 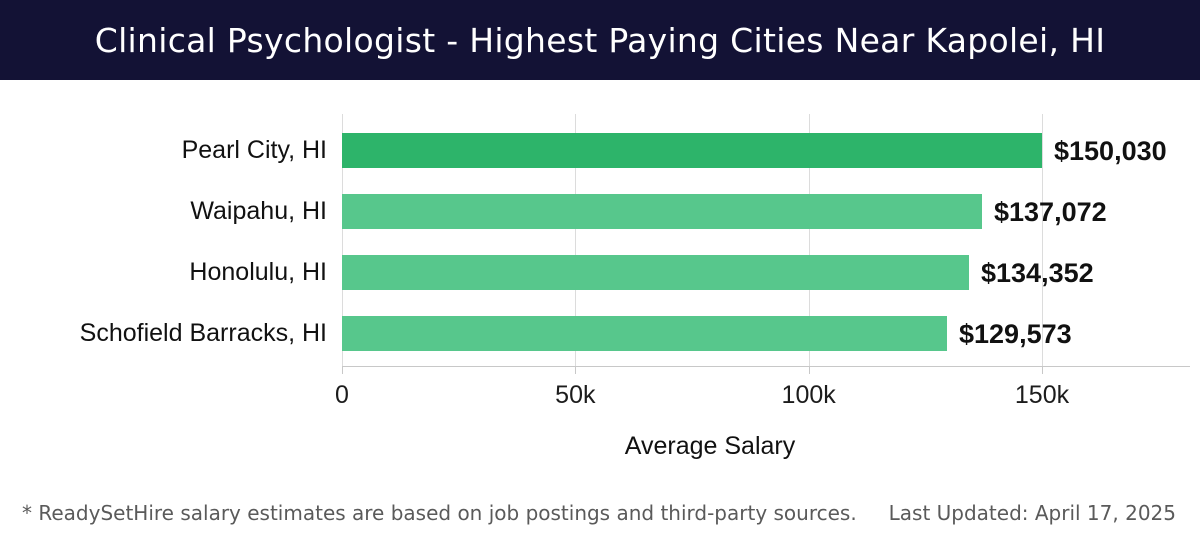 What do you see at coordinates (576, 240) in the screenshot?
I see `gridline-50k` at bounding box center [576, 240].